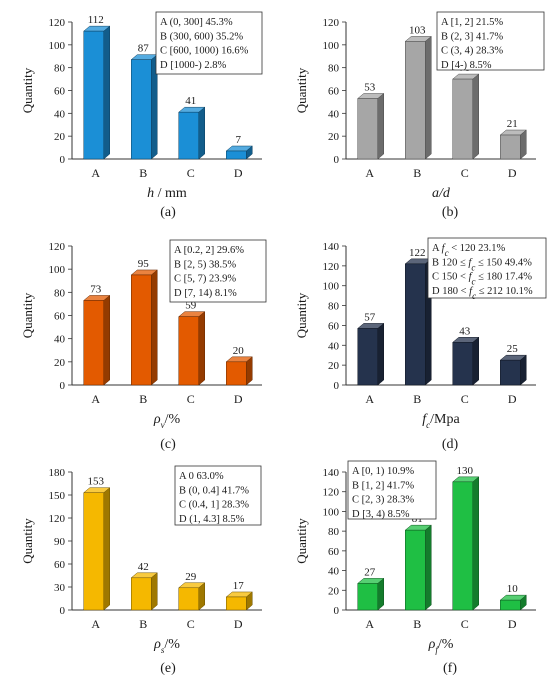  What do you see at coordinates (60, 542) in the screenshot?
I see `y-tick-label: 90` at bounding box center [60, 542].